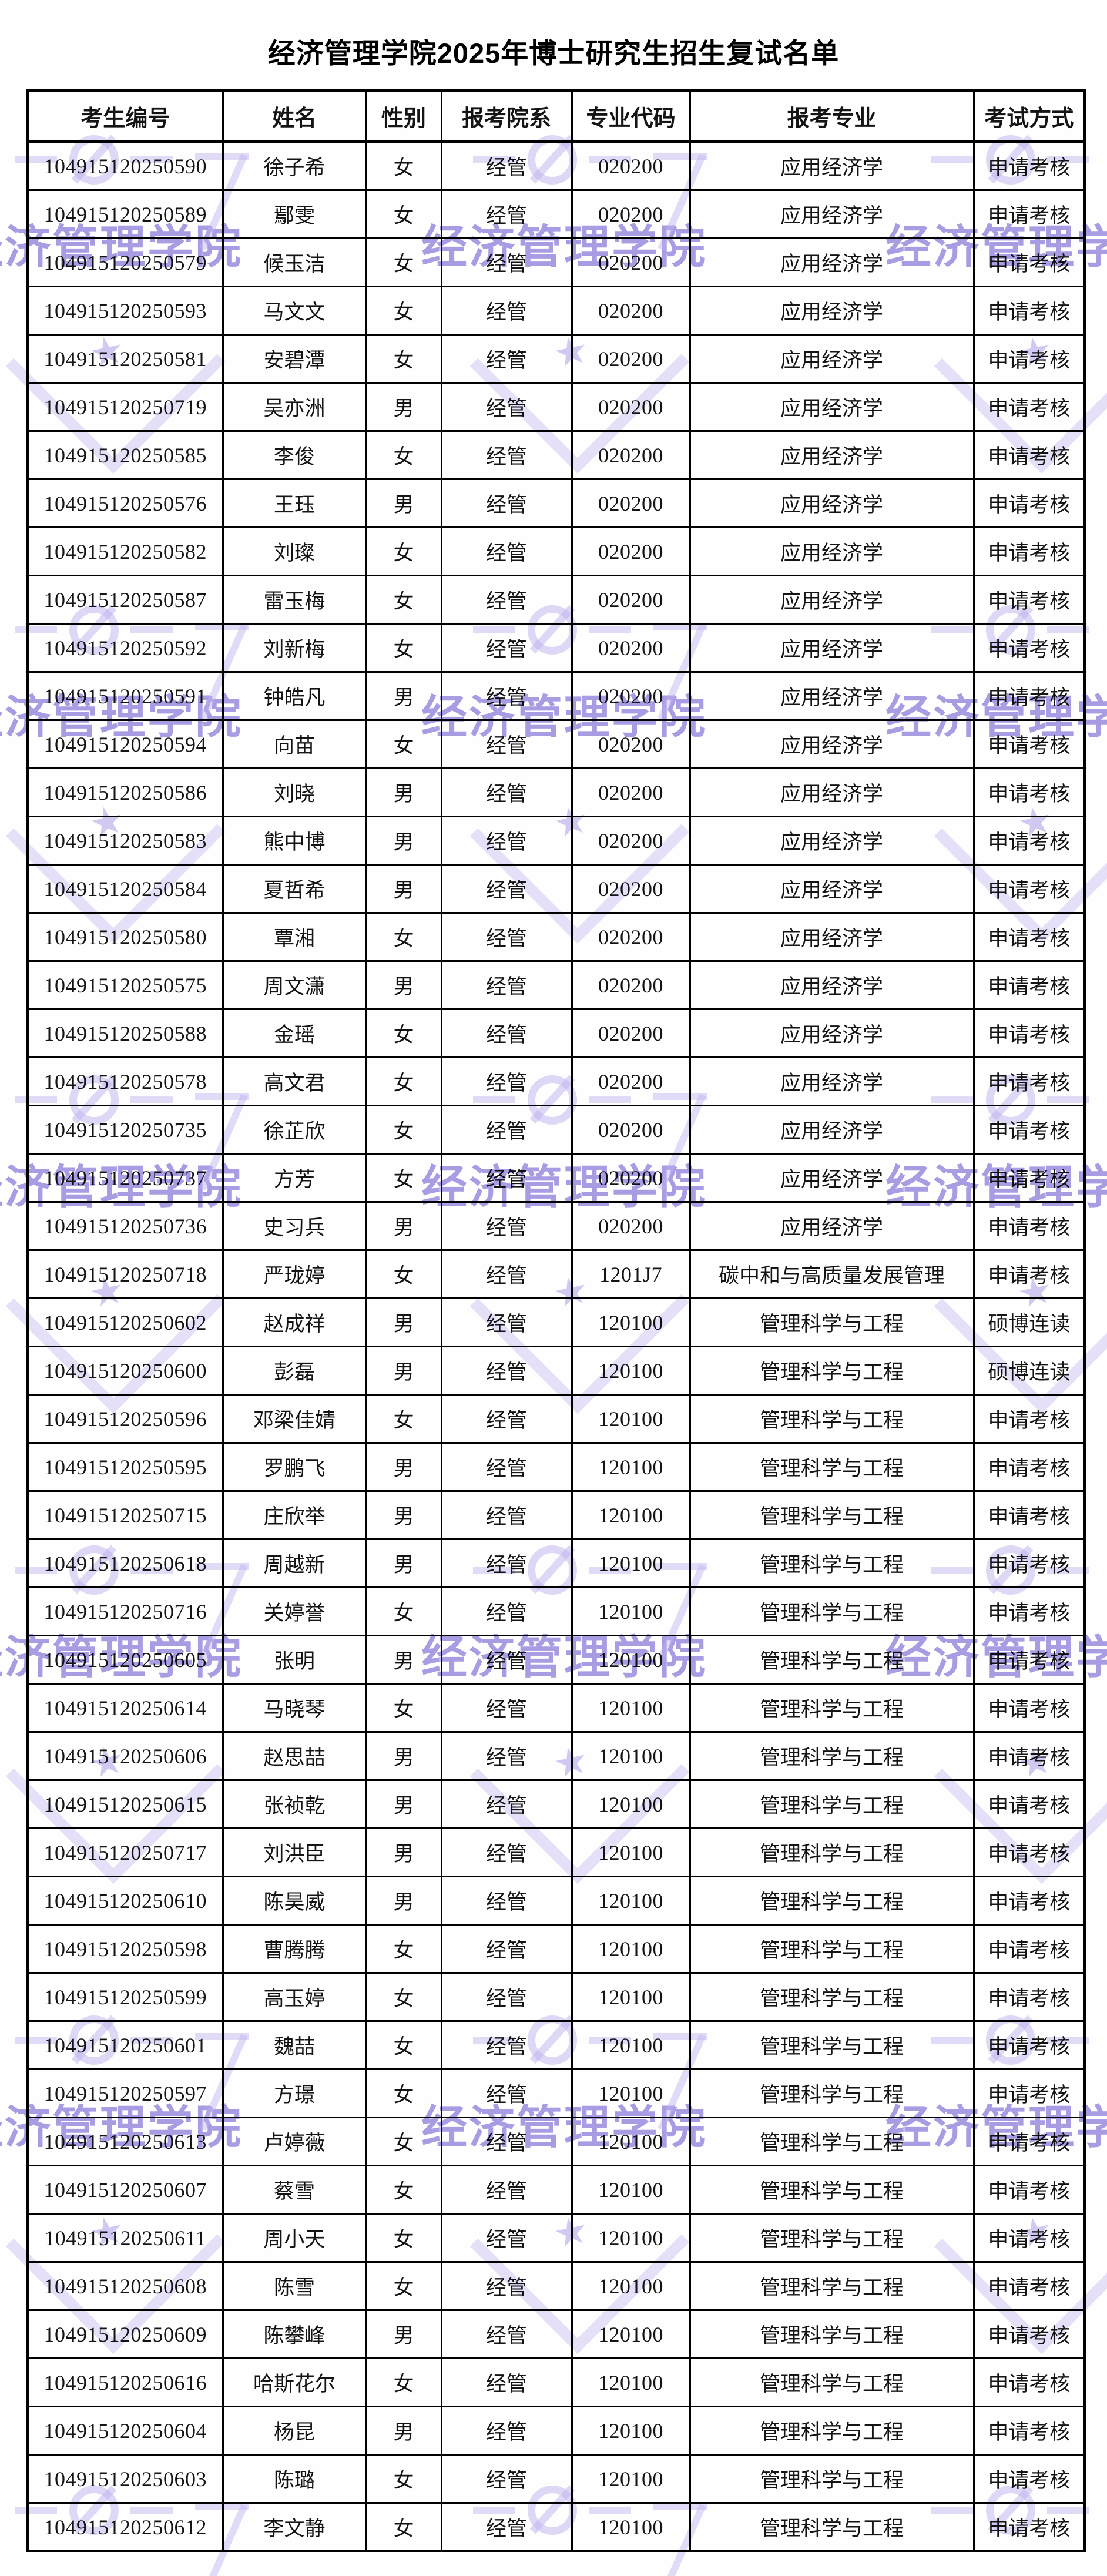  Describe the element at coordinates (631, 116) in the screenshot. I see `column-header-code: 专业代码` at that location.